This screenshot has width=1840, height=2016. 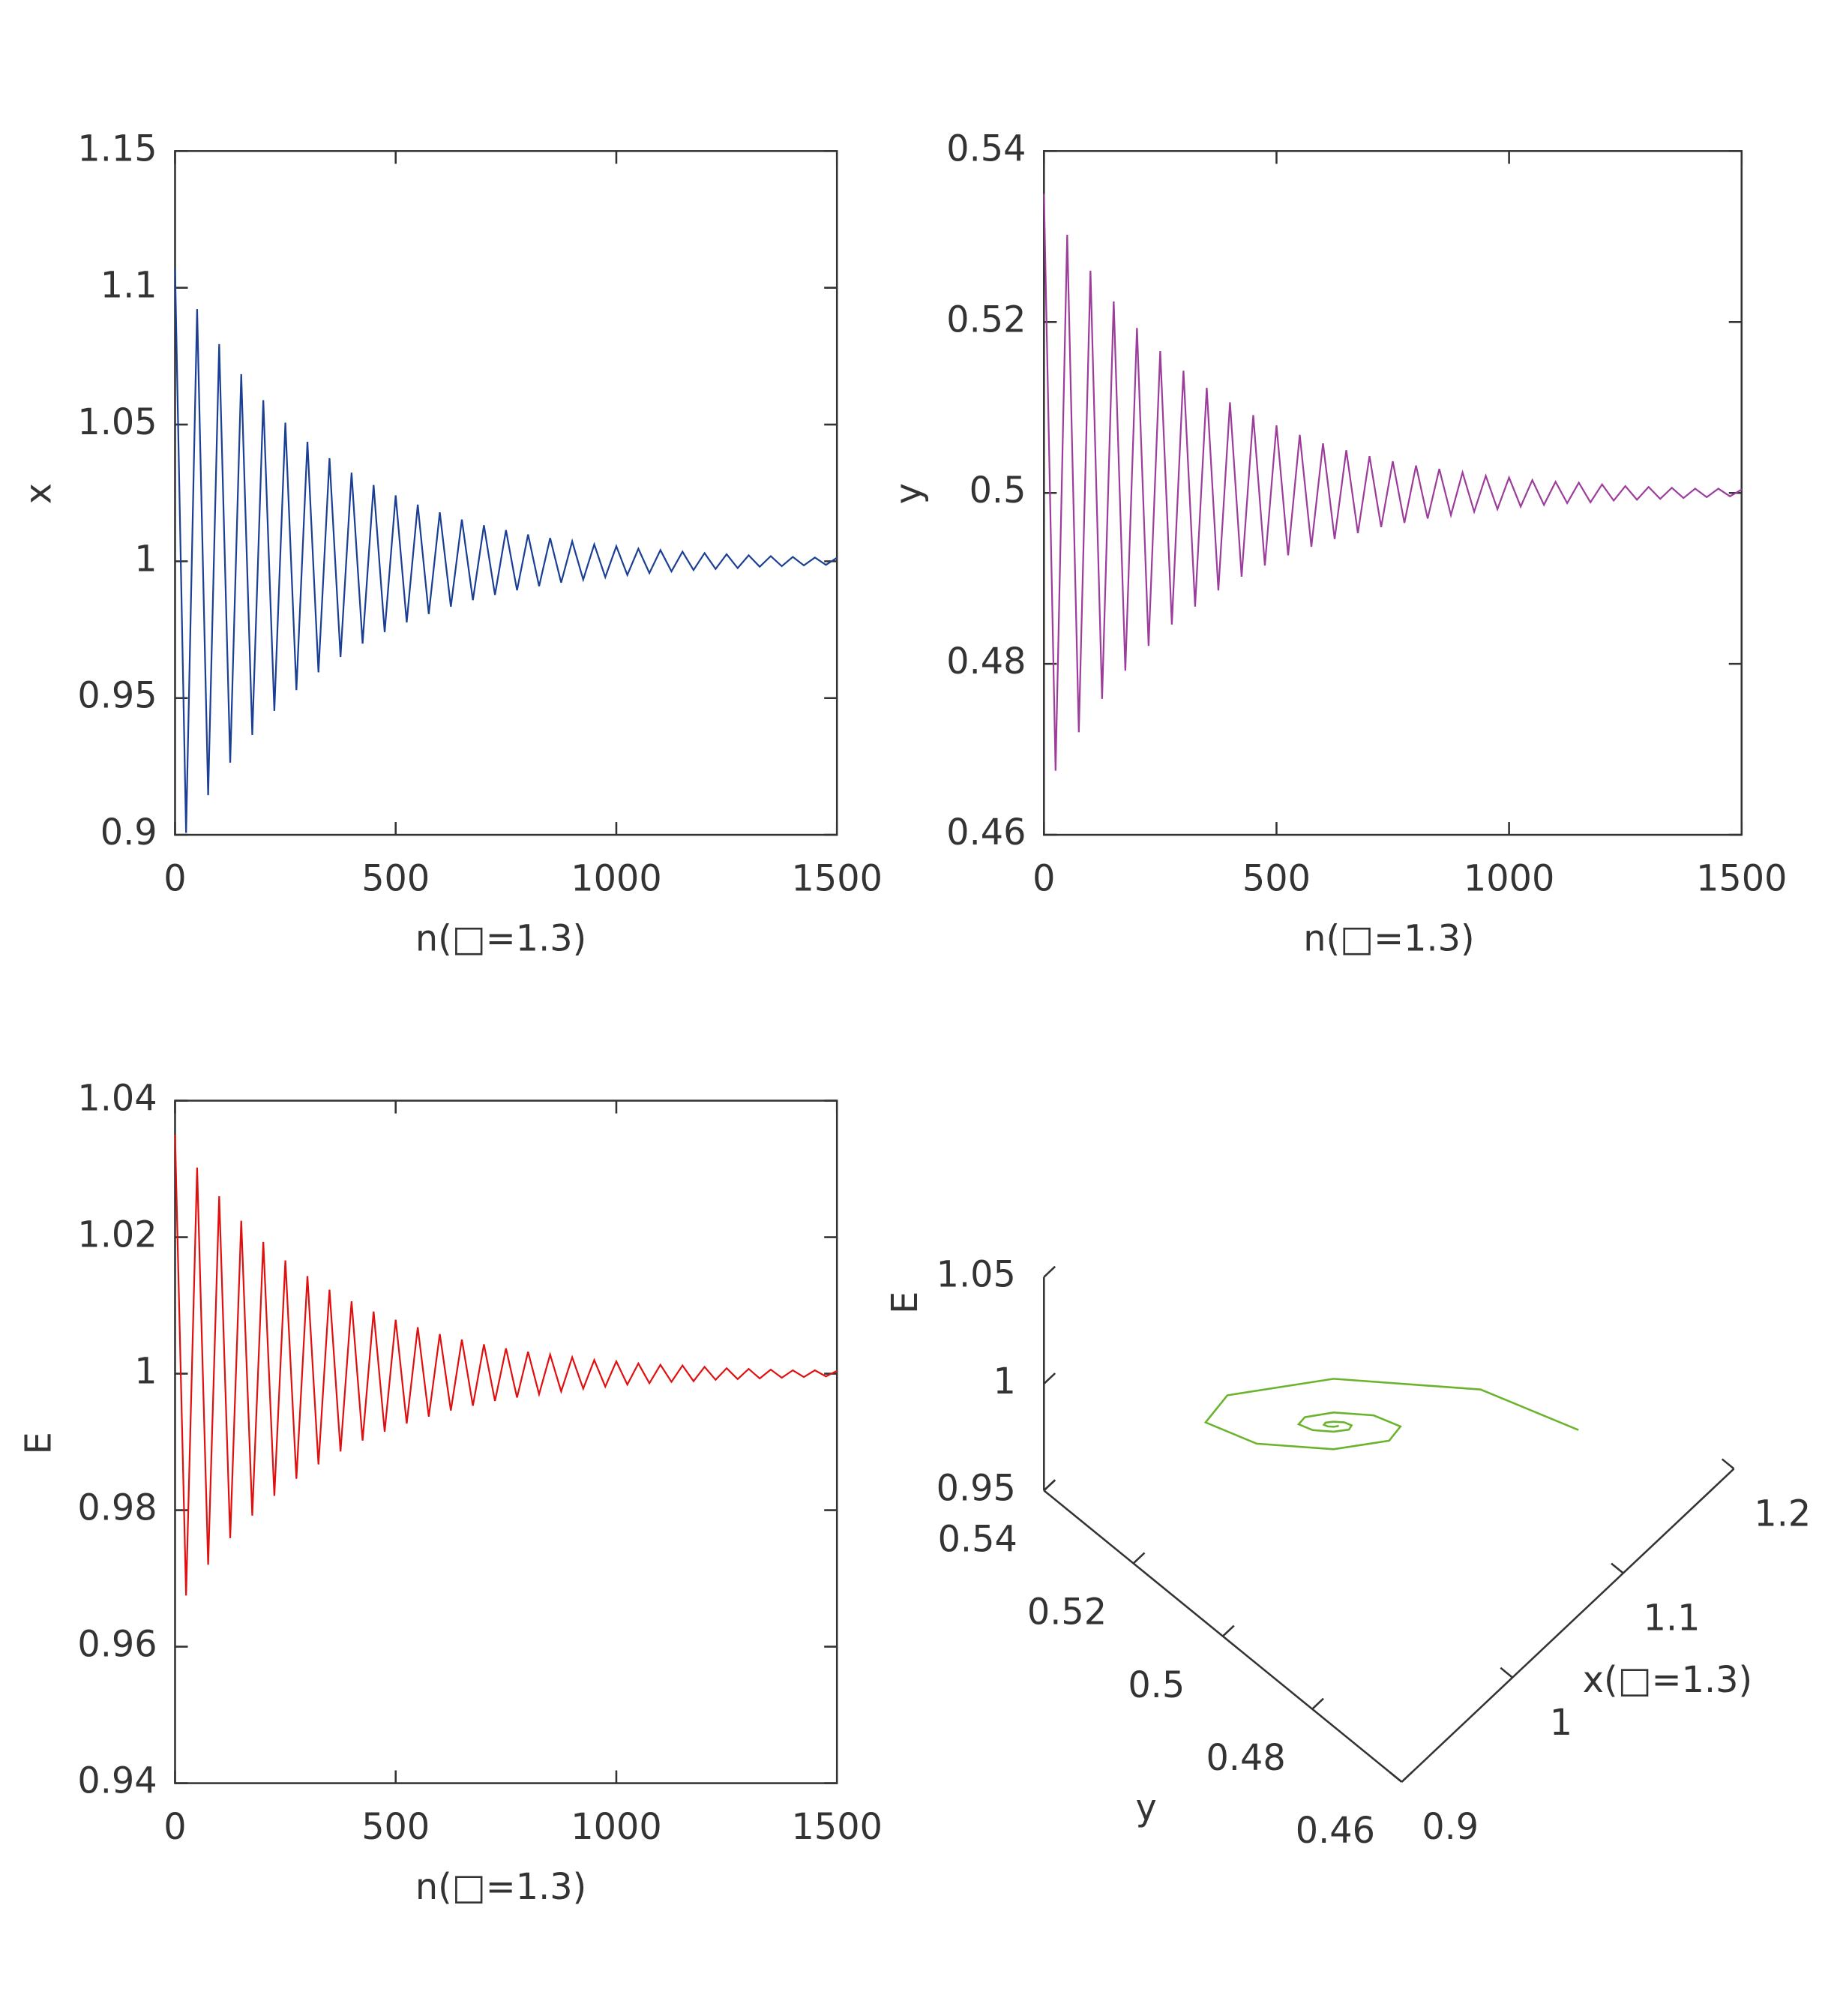 What do you see at coordinates (117, 1508) in the screenshot?
I see `y-tick-label: 0.98` at bounding box center [117, 1508].